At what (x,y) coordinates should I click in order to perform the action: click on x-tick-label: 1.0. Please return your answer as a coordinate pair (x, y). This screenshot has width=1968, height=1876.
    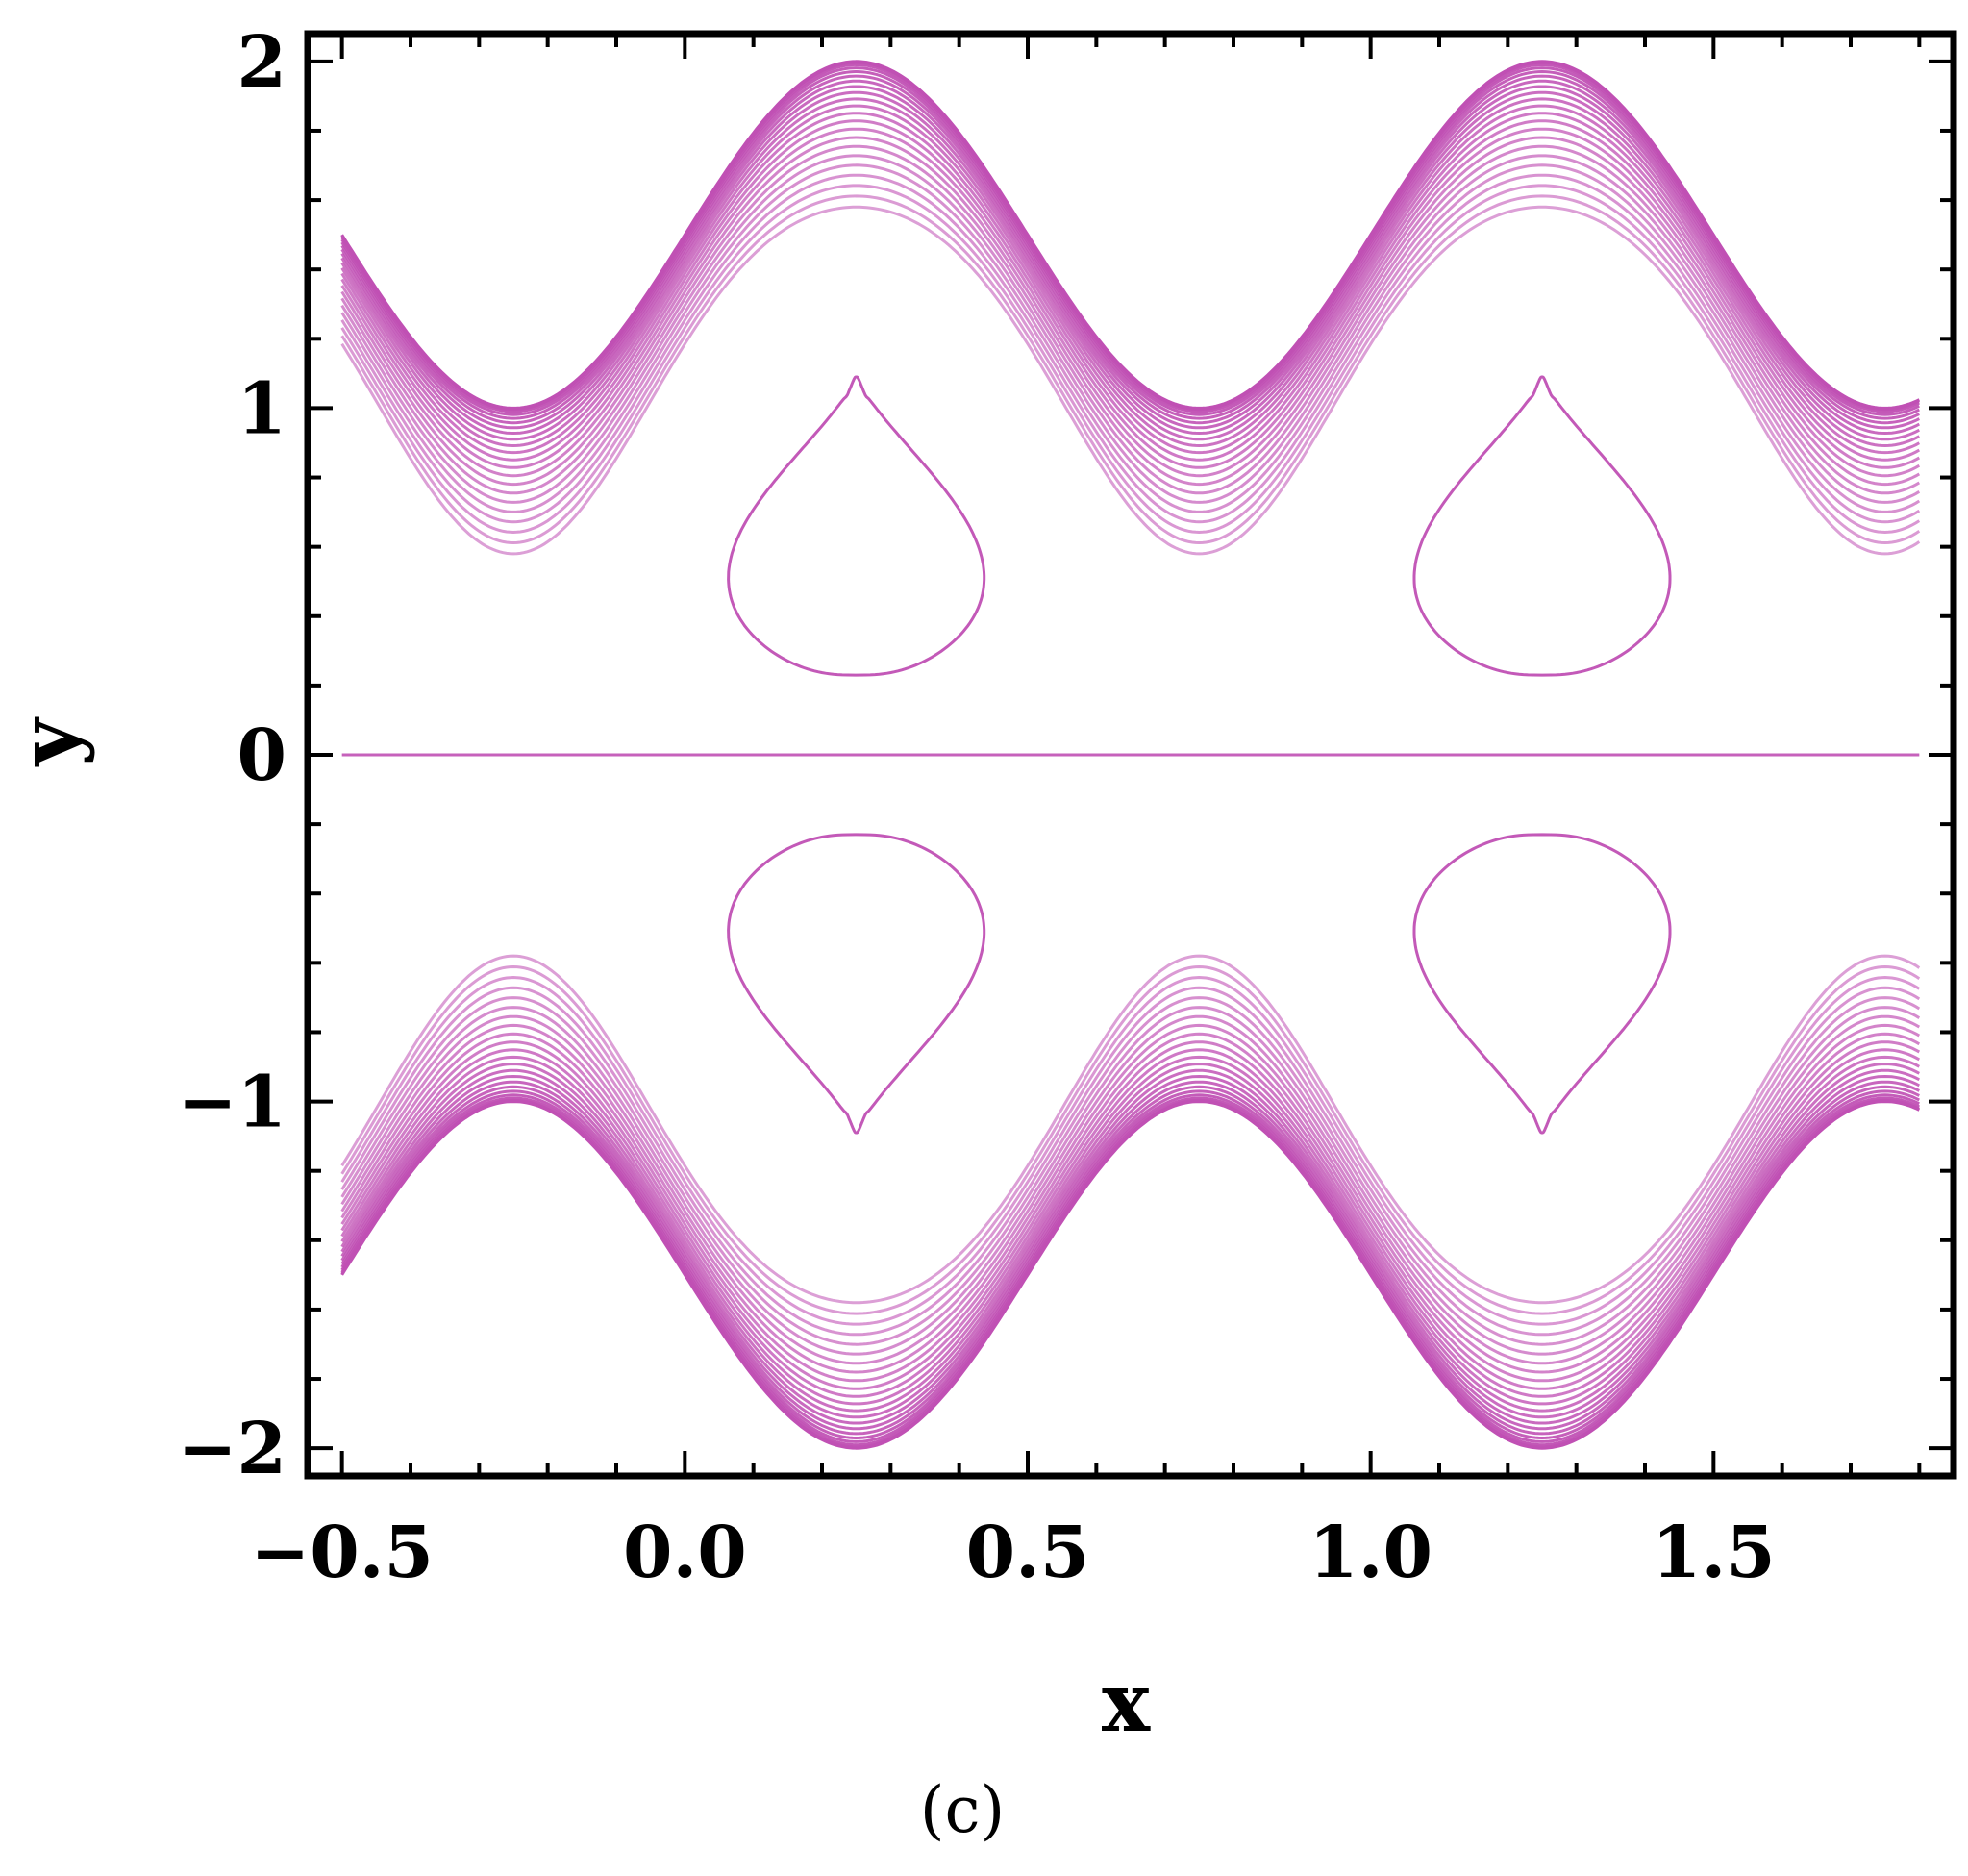
    Looking at the image, I should click on (1370, 1553).